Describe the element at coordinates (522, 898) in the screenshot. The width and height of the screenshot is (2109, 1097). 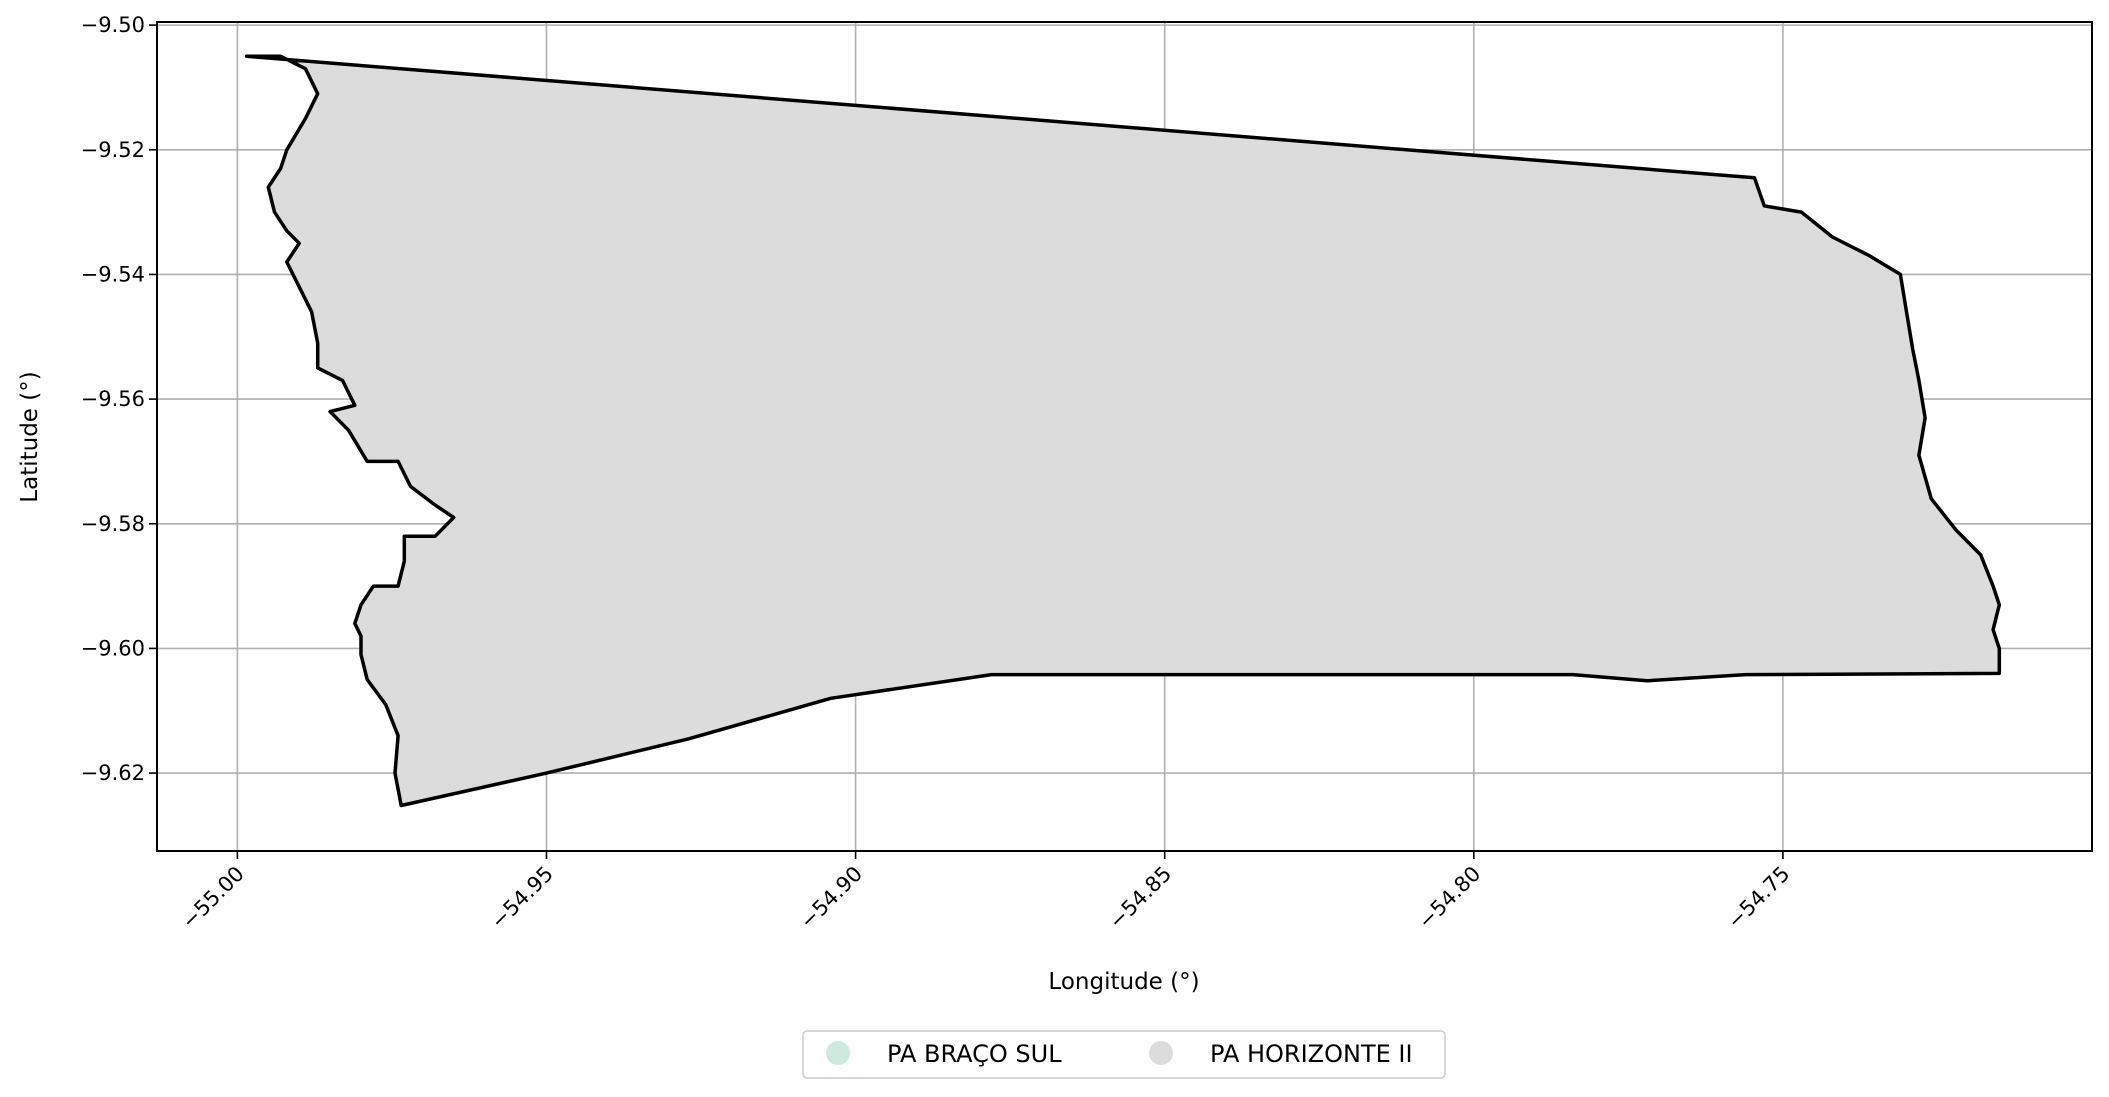
I see `x-tick-label-1: −54.95` at that location.